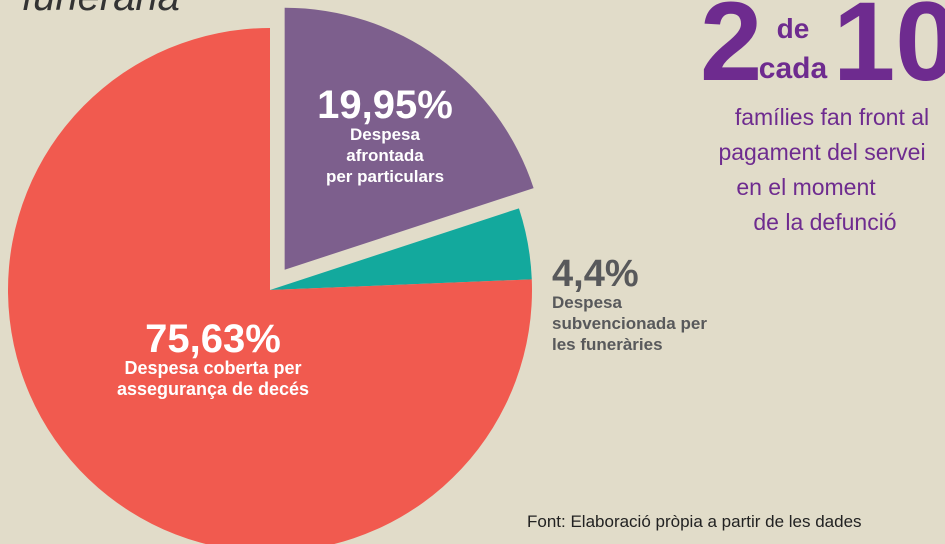 The image size is (945, 544). Describe the element at coordinates (101, 9) in the screenshot. I see `chart-title: funerària` at that location.